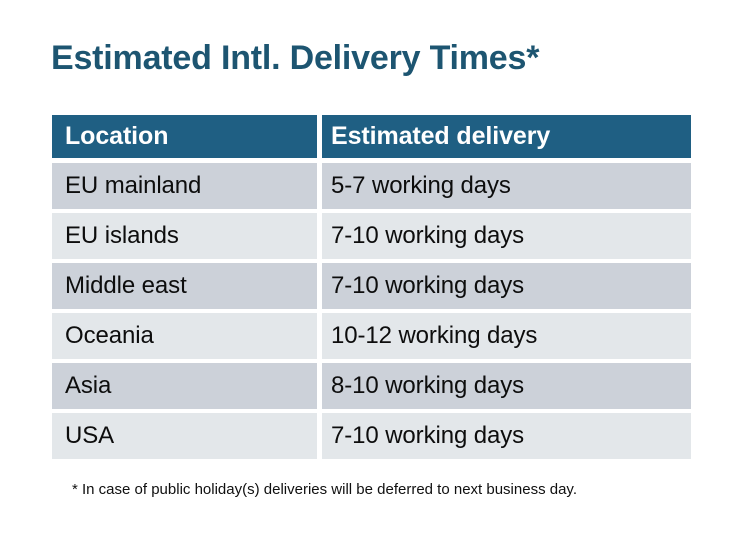 The width and height of the screenshot is (745, 536). Describe the element at coordinates (506, 136) in the screenshot. I see `column-header-estimated-delivery: Estimated delivery` at that location.